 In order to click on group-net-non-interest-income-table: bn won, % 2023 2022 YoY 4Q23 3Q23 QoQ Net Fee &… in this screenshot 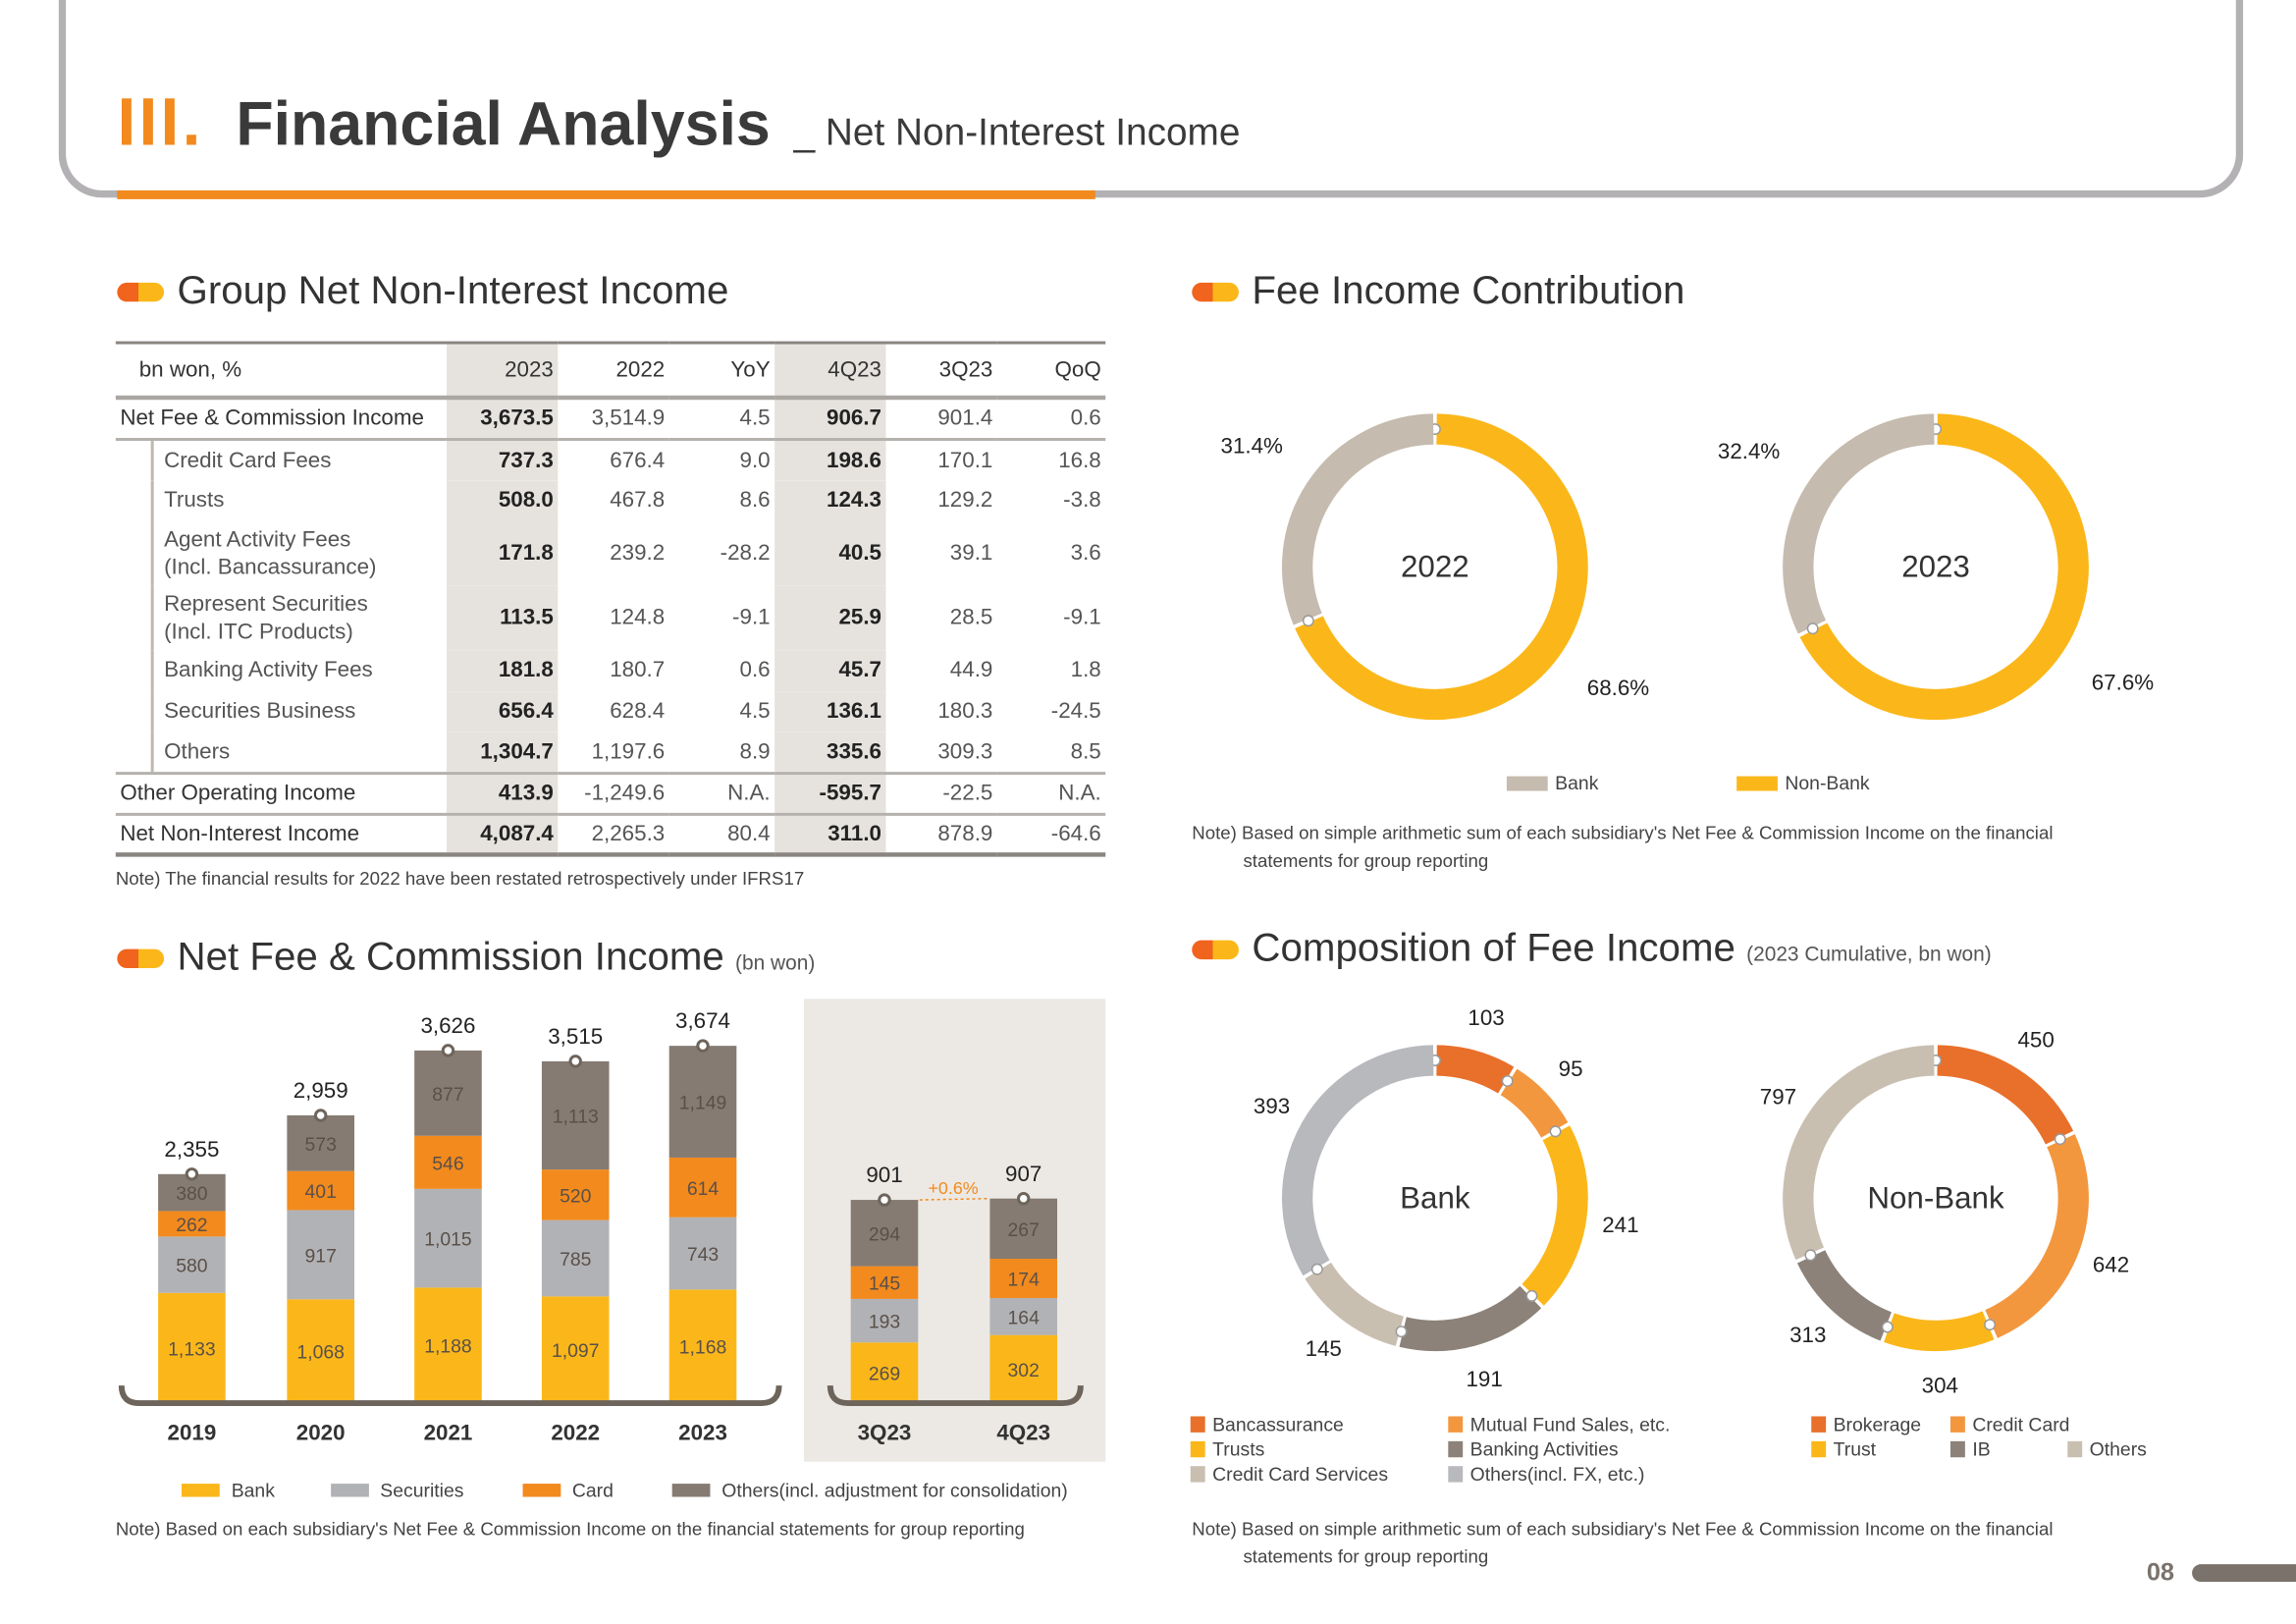, I will do `click(610, 599)`.